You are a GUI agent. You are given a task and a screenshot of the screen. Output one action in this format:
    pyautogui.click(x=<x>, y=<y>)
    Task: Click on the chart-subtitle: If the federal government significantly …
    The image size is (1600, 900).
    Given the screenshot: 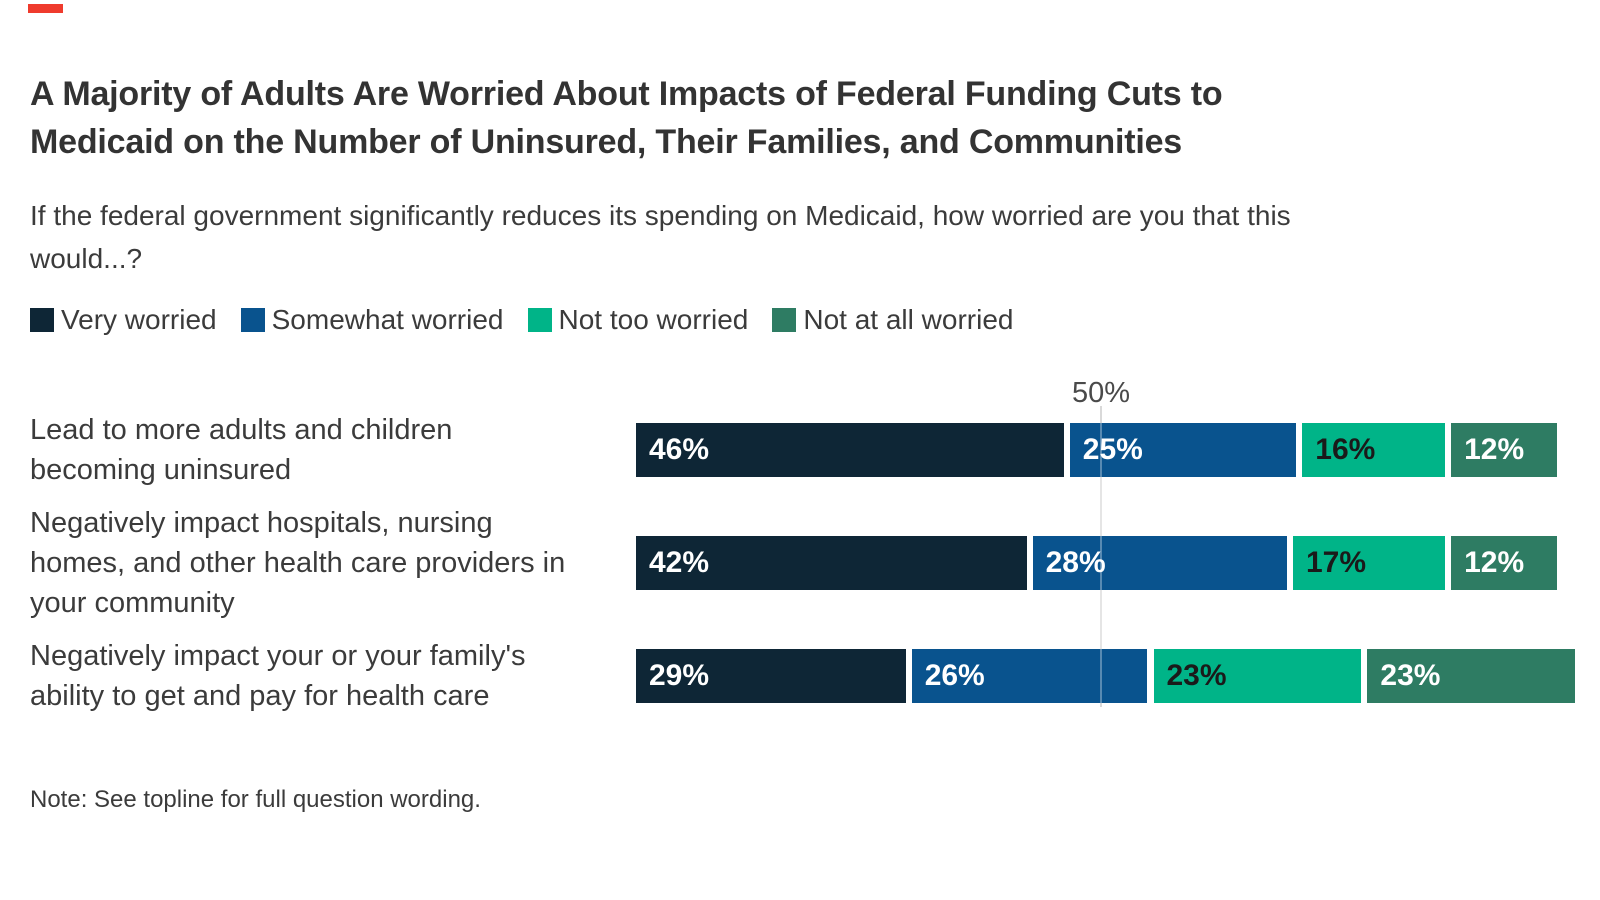 What is the action you would take?
    pyautogui.click(x=660, y=237)
    